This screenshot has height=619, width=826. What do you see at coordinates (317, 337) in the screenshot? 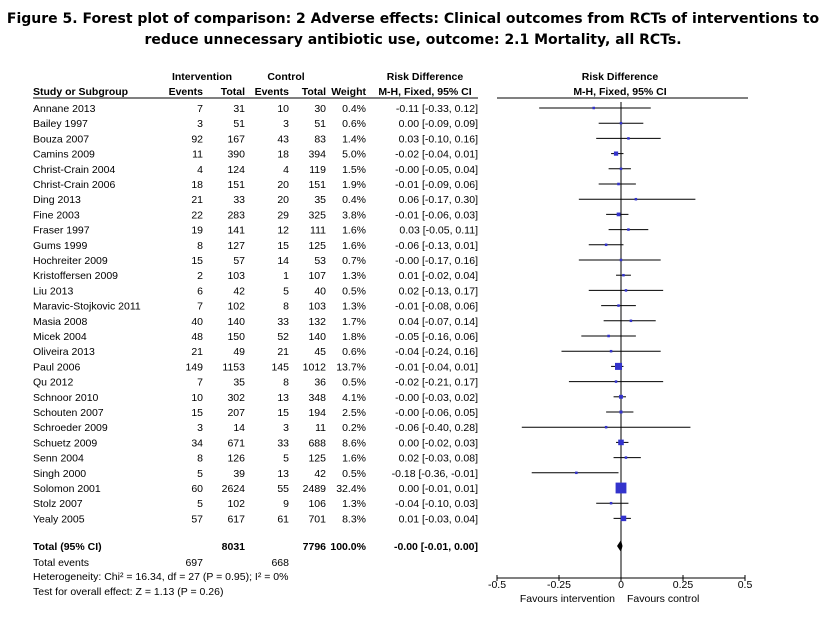
I see `ctl-total: 140` at bounding box center [317, 337].